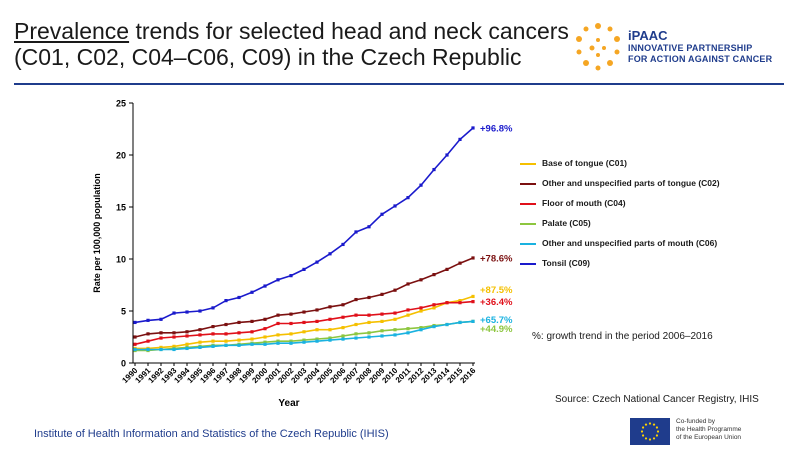  I want to click on header-divider, so click(399, 84).